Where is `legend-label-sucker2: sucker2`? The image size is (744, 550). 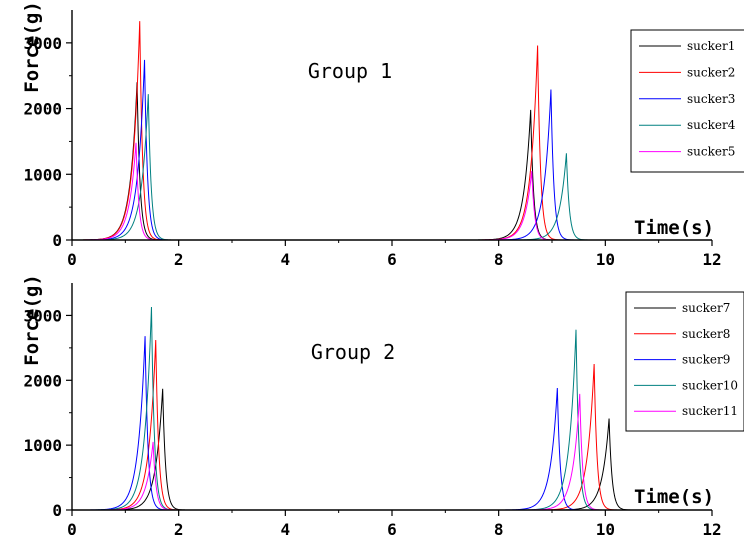 legend-label-sucker2: sucker2 is located at coordinates (711, 72).